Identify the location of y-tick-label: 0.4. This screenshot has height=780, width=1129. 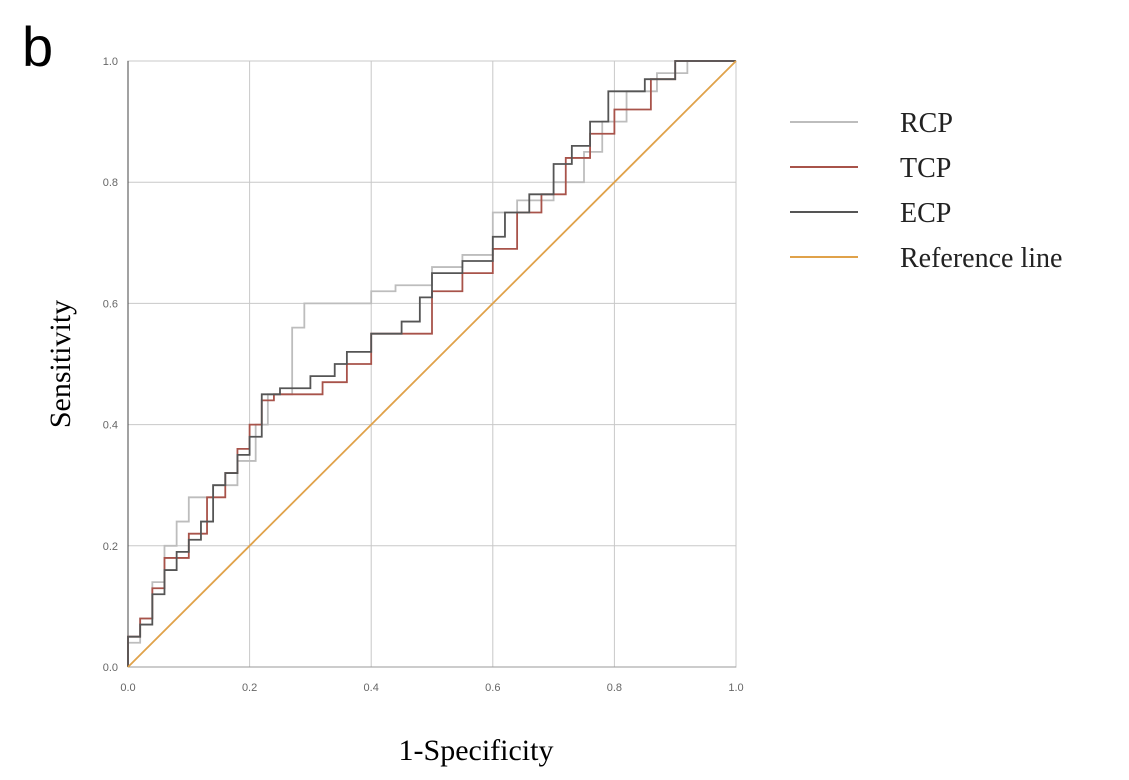
(110, 426).